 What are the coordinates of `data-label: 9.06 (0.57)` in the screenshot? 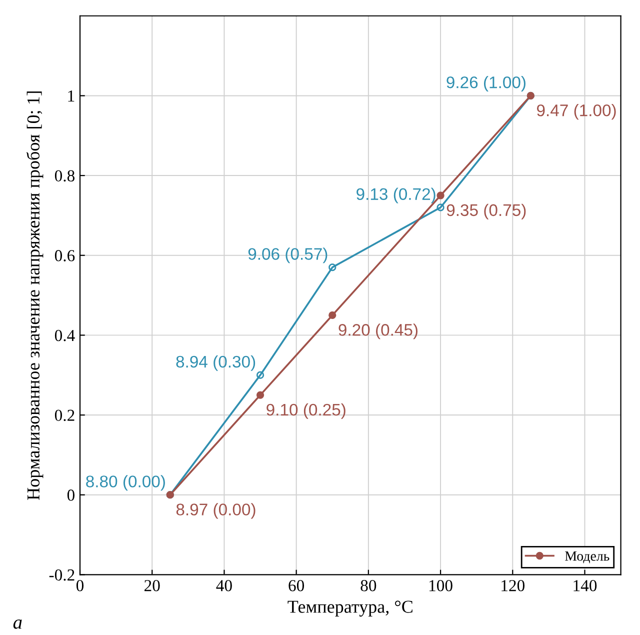 It's located at (288, 256).